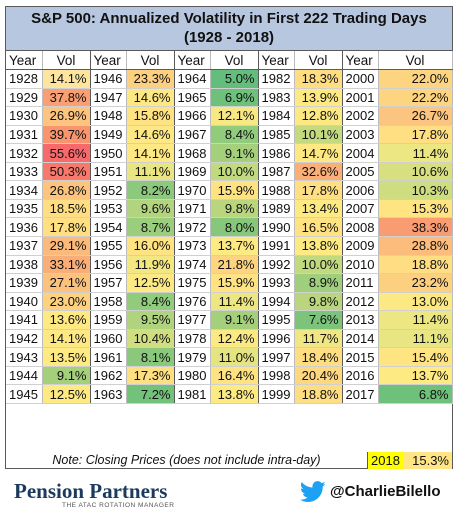 This screenshot has height=516, width=460. What do you see at coordinates (24, 79) in the screenshot?
I see `year-cell: 1928` at bounding box center [24, 79].